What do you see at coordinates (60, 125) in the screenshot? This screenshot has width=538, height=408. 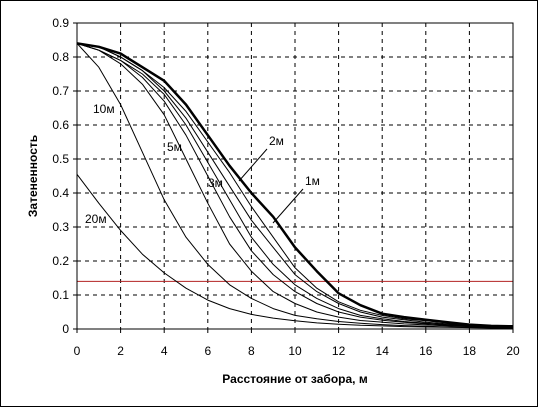 I see `y-tick-label: 0.6` at bounding box center [60, 125].